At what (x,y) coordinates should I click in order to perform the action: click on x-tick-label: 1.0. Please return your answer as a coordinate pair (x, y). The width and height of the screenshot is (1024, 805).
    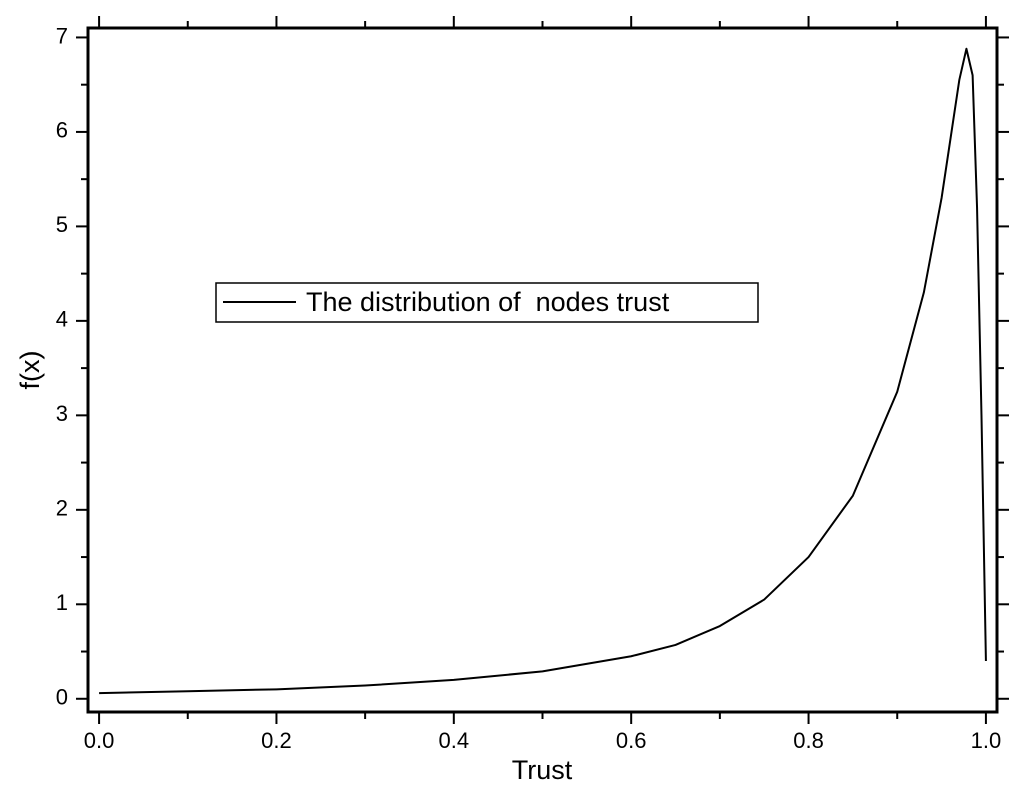
    Looking at the image, I should click on (986, 740).